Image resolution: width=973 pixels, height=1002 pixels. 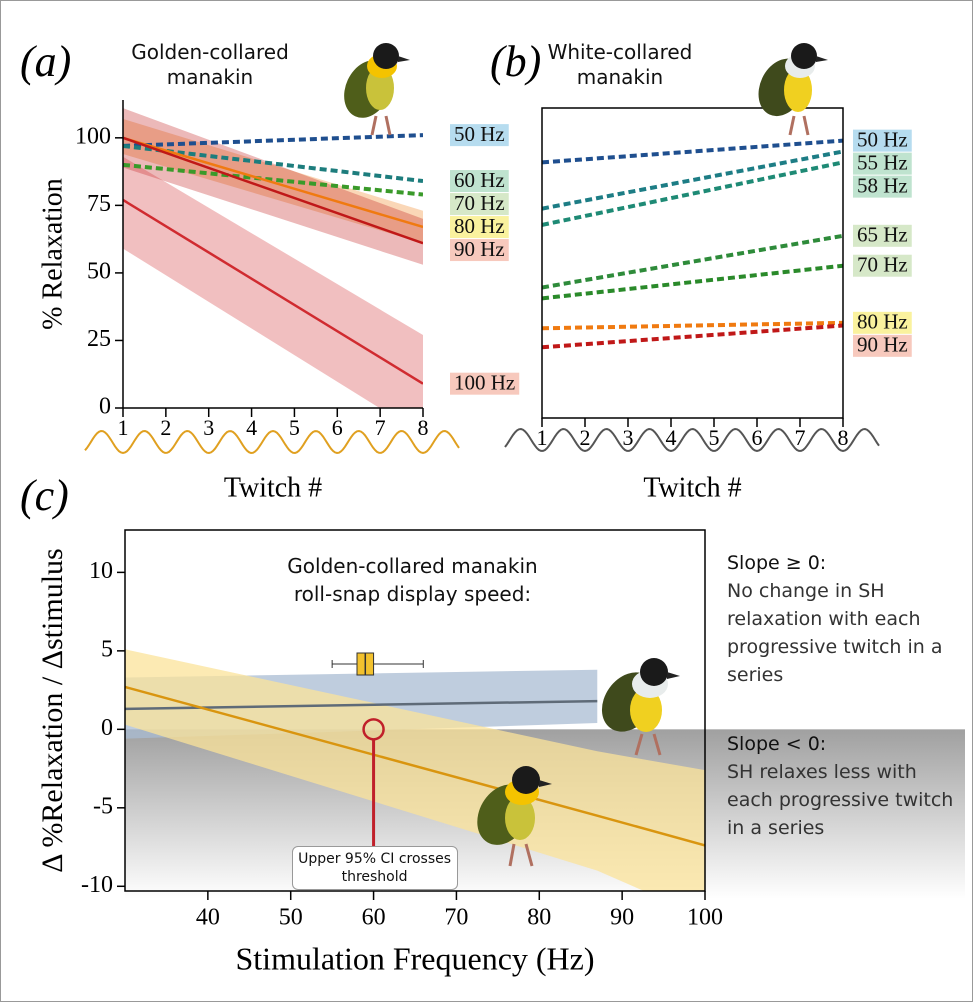 What do you see at coordinates (52, 254) in the screenshot?
I see `y-axis-label: % Relaxation` at bounding box center [52, 254].